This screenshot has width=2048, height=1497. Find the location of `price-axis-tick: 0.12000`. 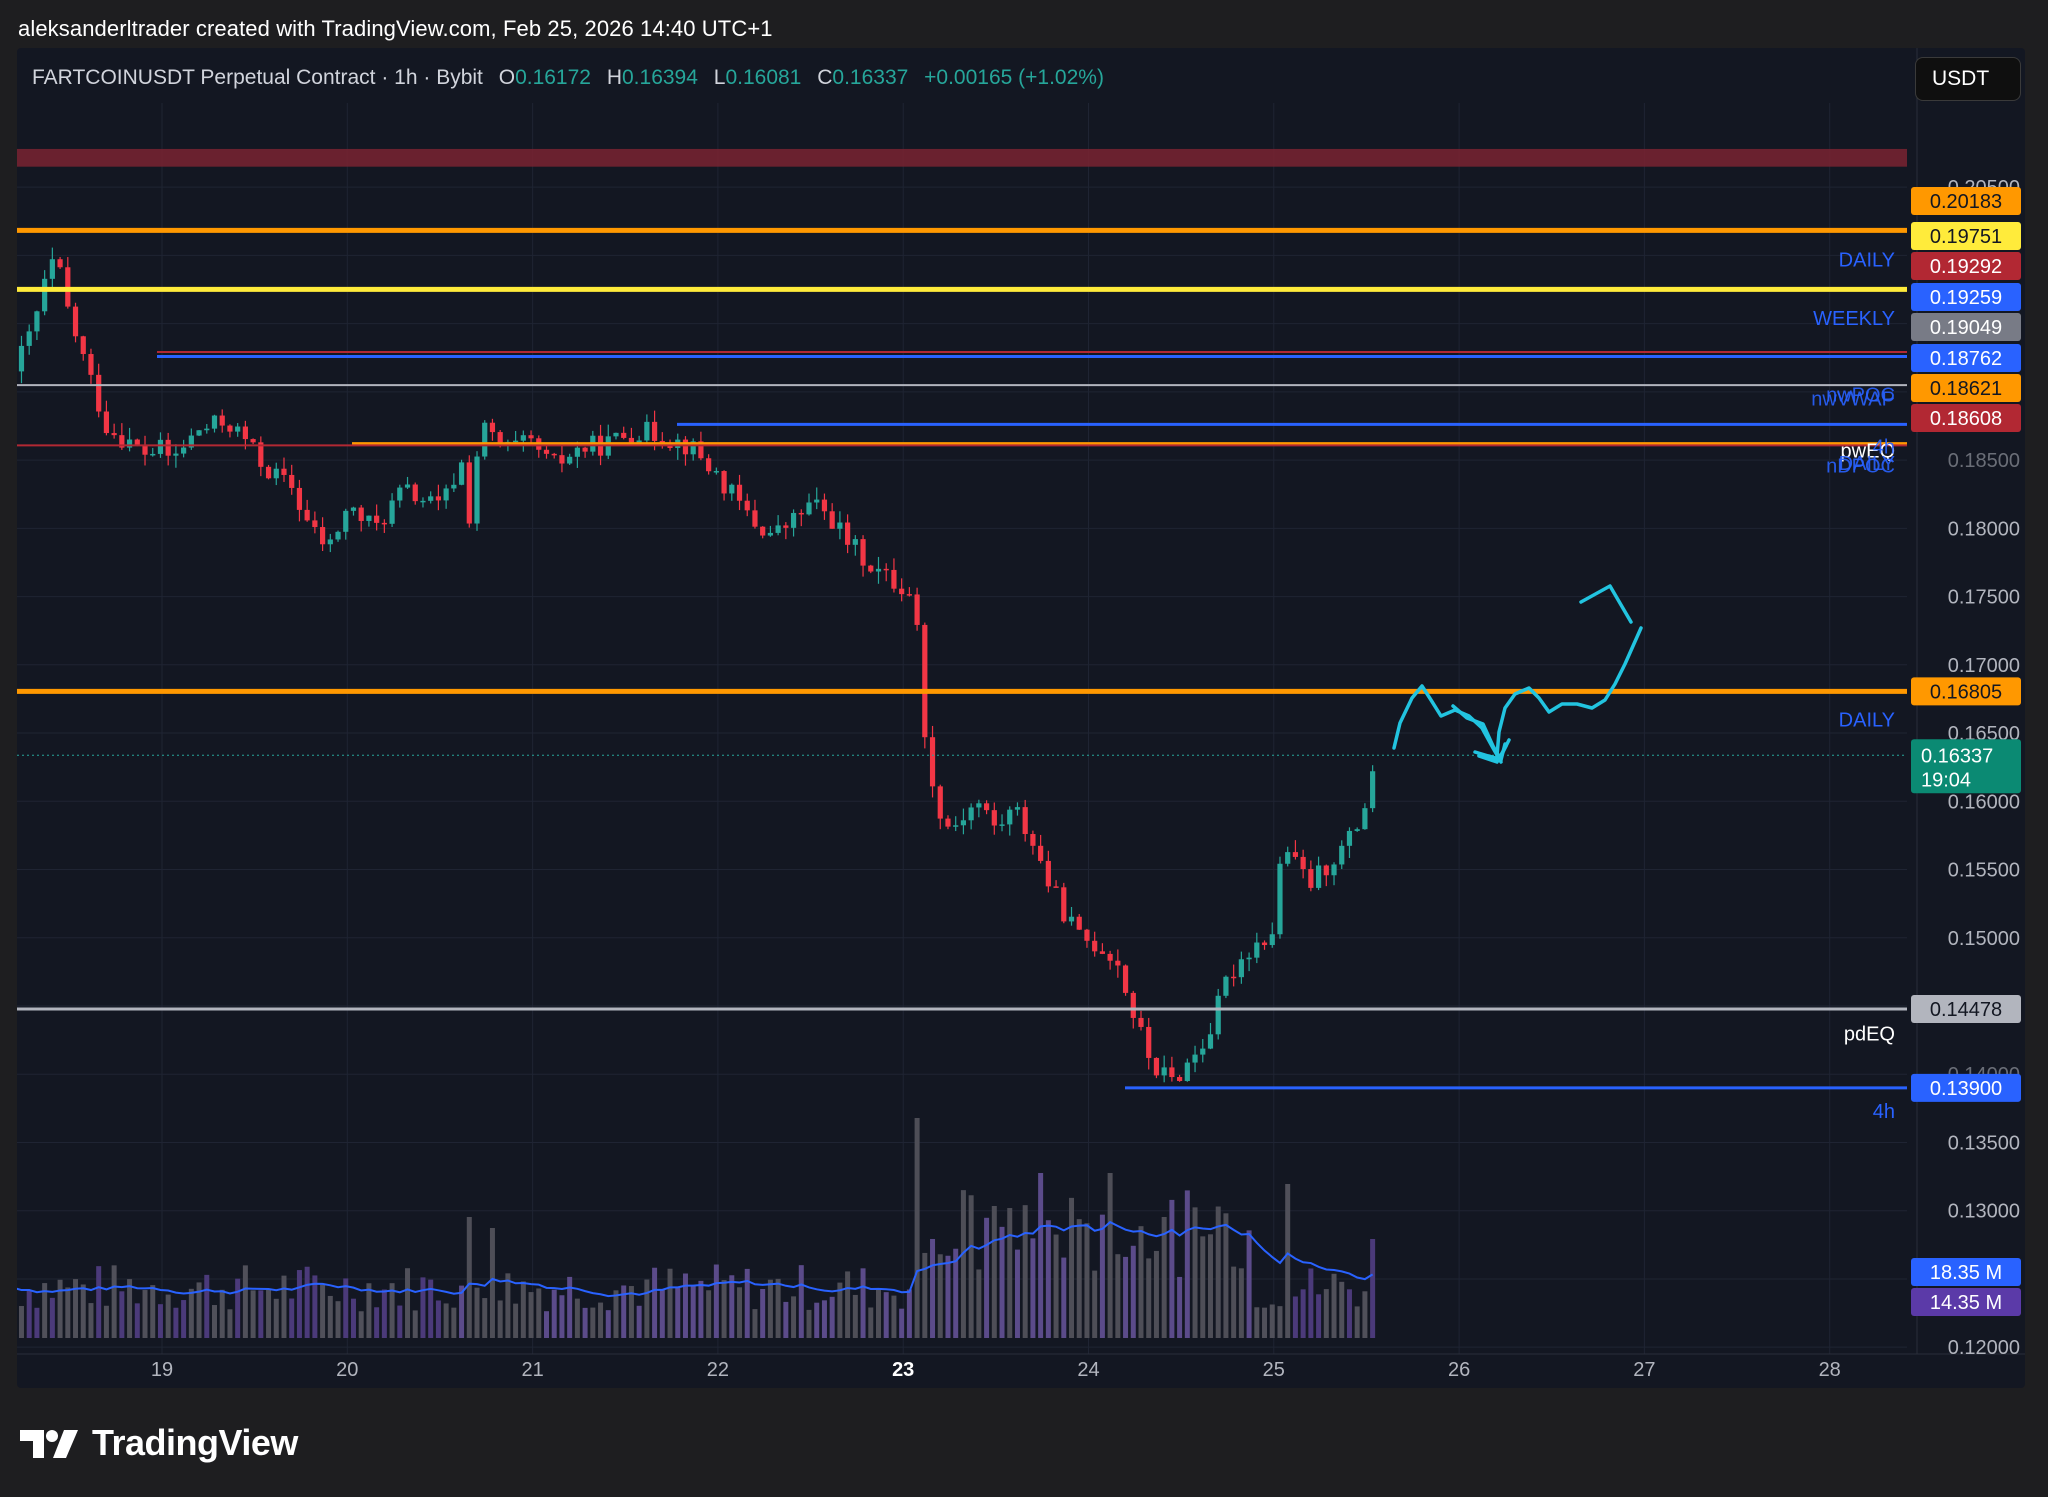

price-axis-tick: 0.12000 is located at coordinates (1984, 1348).